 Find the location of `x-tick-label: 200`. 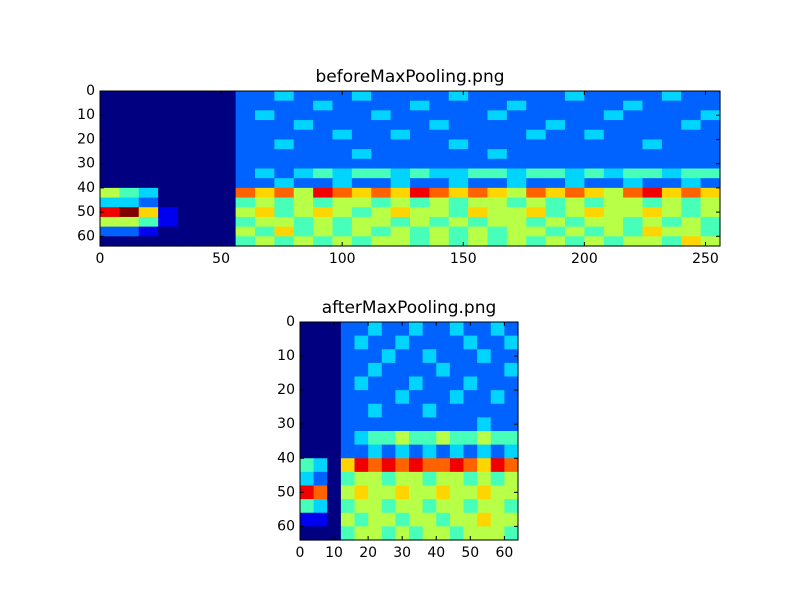

x-tick-label: 200 is located at coordinates (584, 259).